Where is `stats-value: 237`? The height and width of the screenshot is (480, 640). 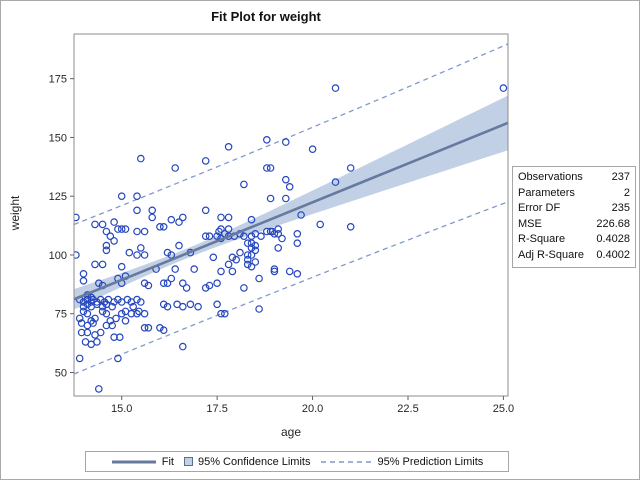 stats-value: 237 is located at coordinates (620, 177).